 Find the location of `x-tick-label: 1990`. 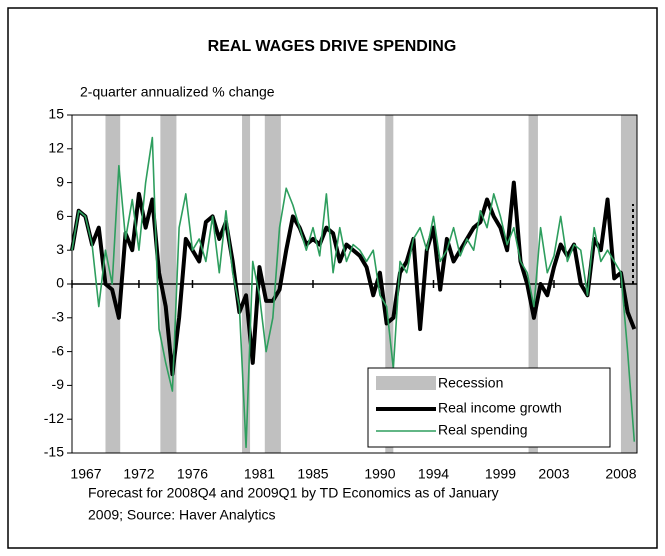

x-tick-label: 1990 is located at coordinates (379, 474).